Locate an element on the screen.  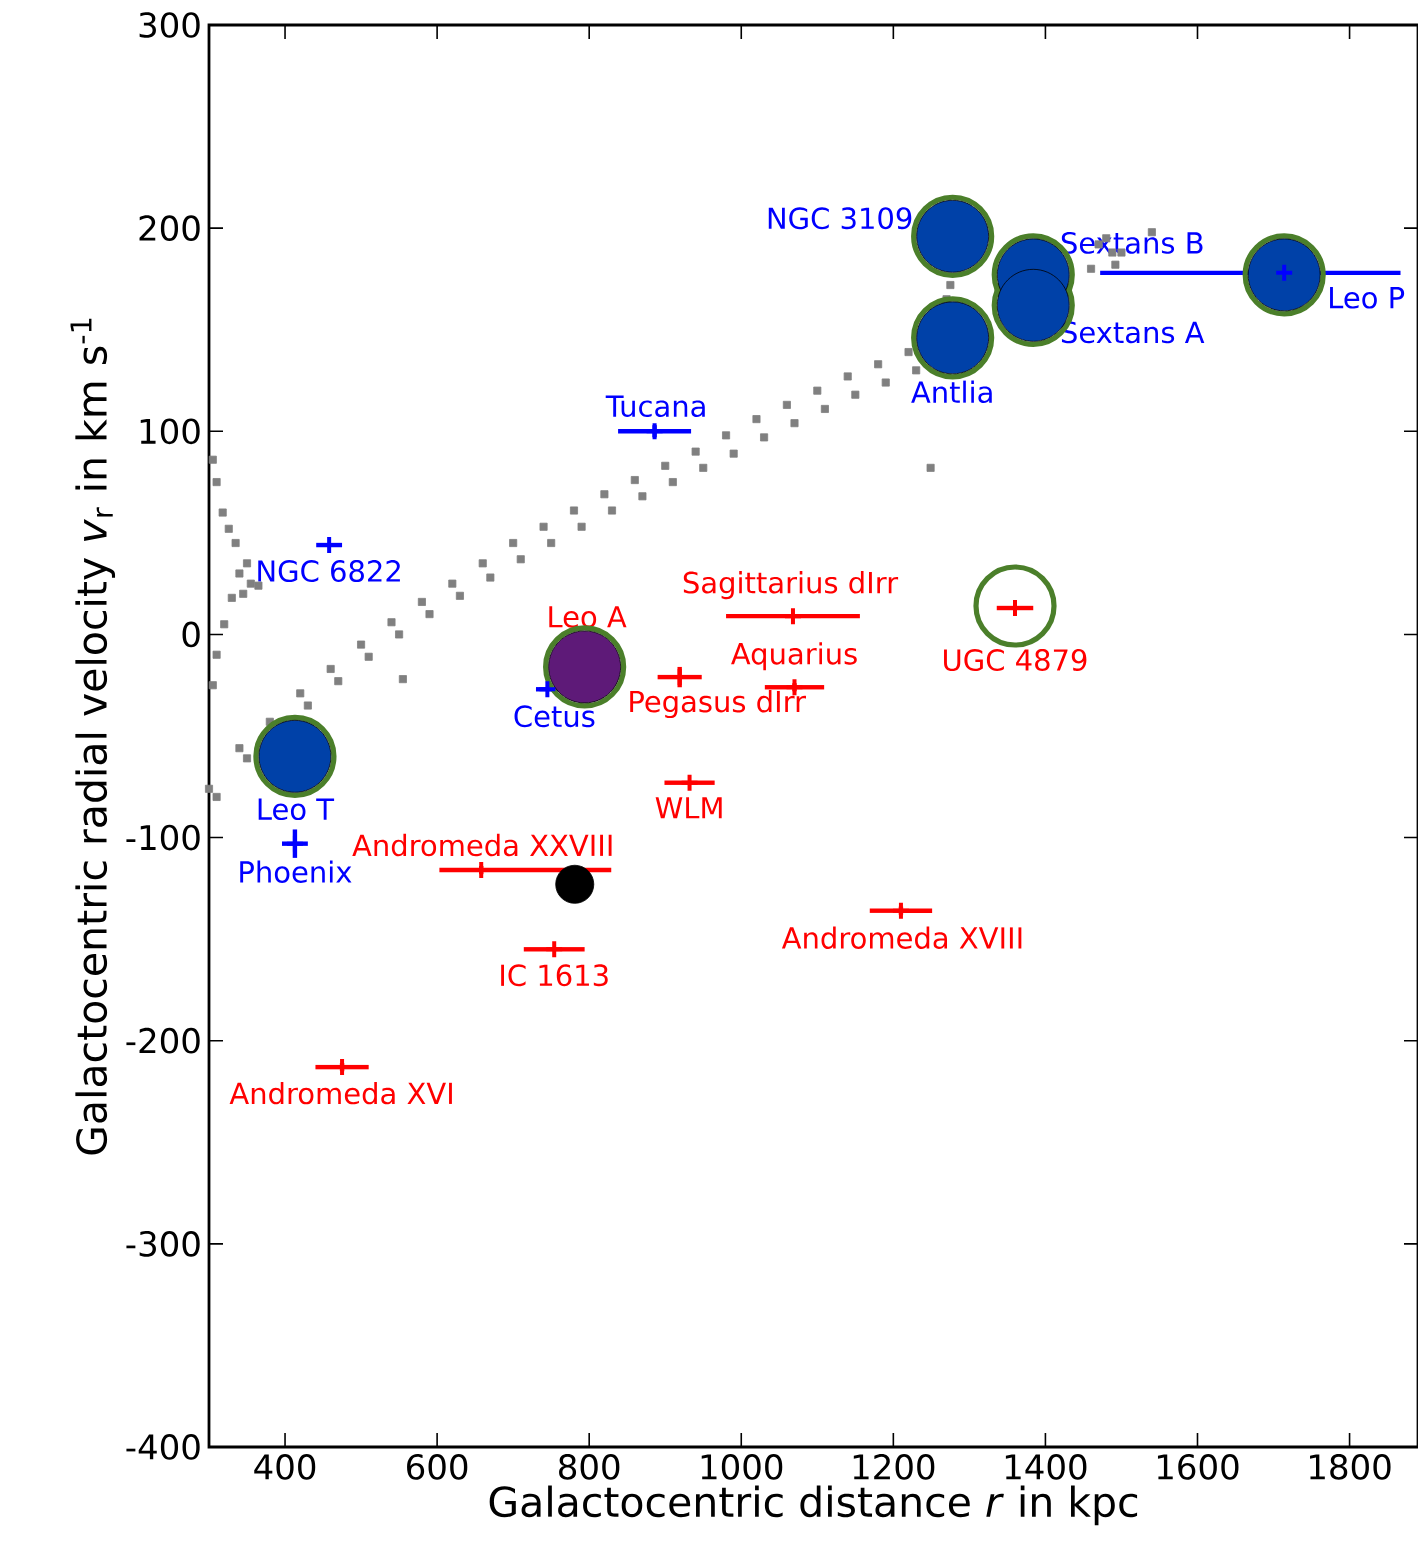
y-tick-label: 200 is located at coordinates (169, 228).